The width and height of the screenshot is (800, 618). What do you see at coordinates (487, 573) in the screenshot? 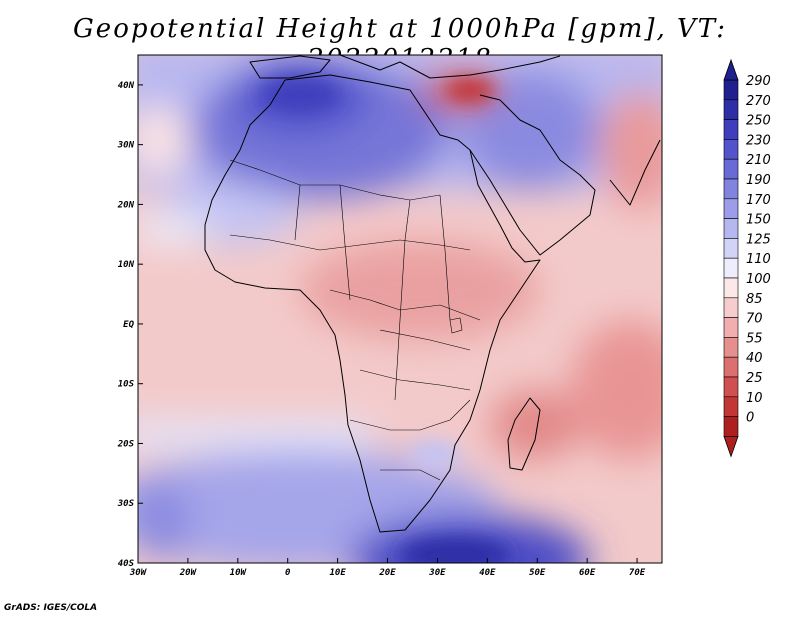
I see `lon-tick-label: 40E` at bounding box center [487, 573].